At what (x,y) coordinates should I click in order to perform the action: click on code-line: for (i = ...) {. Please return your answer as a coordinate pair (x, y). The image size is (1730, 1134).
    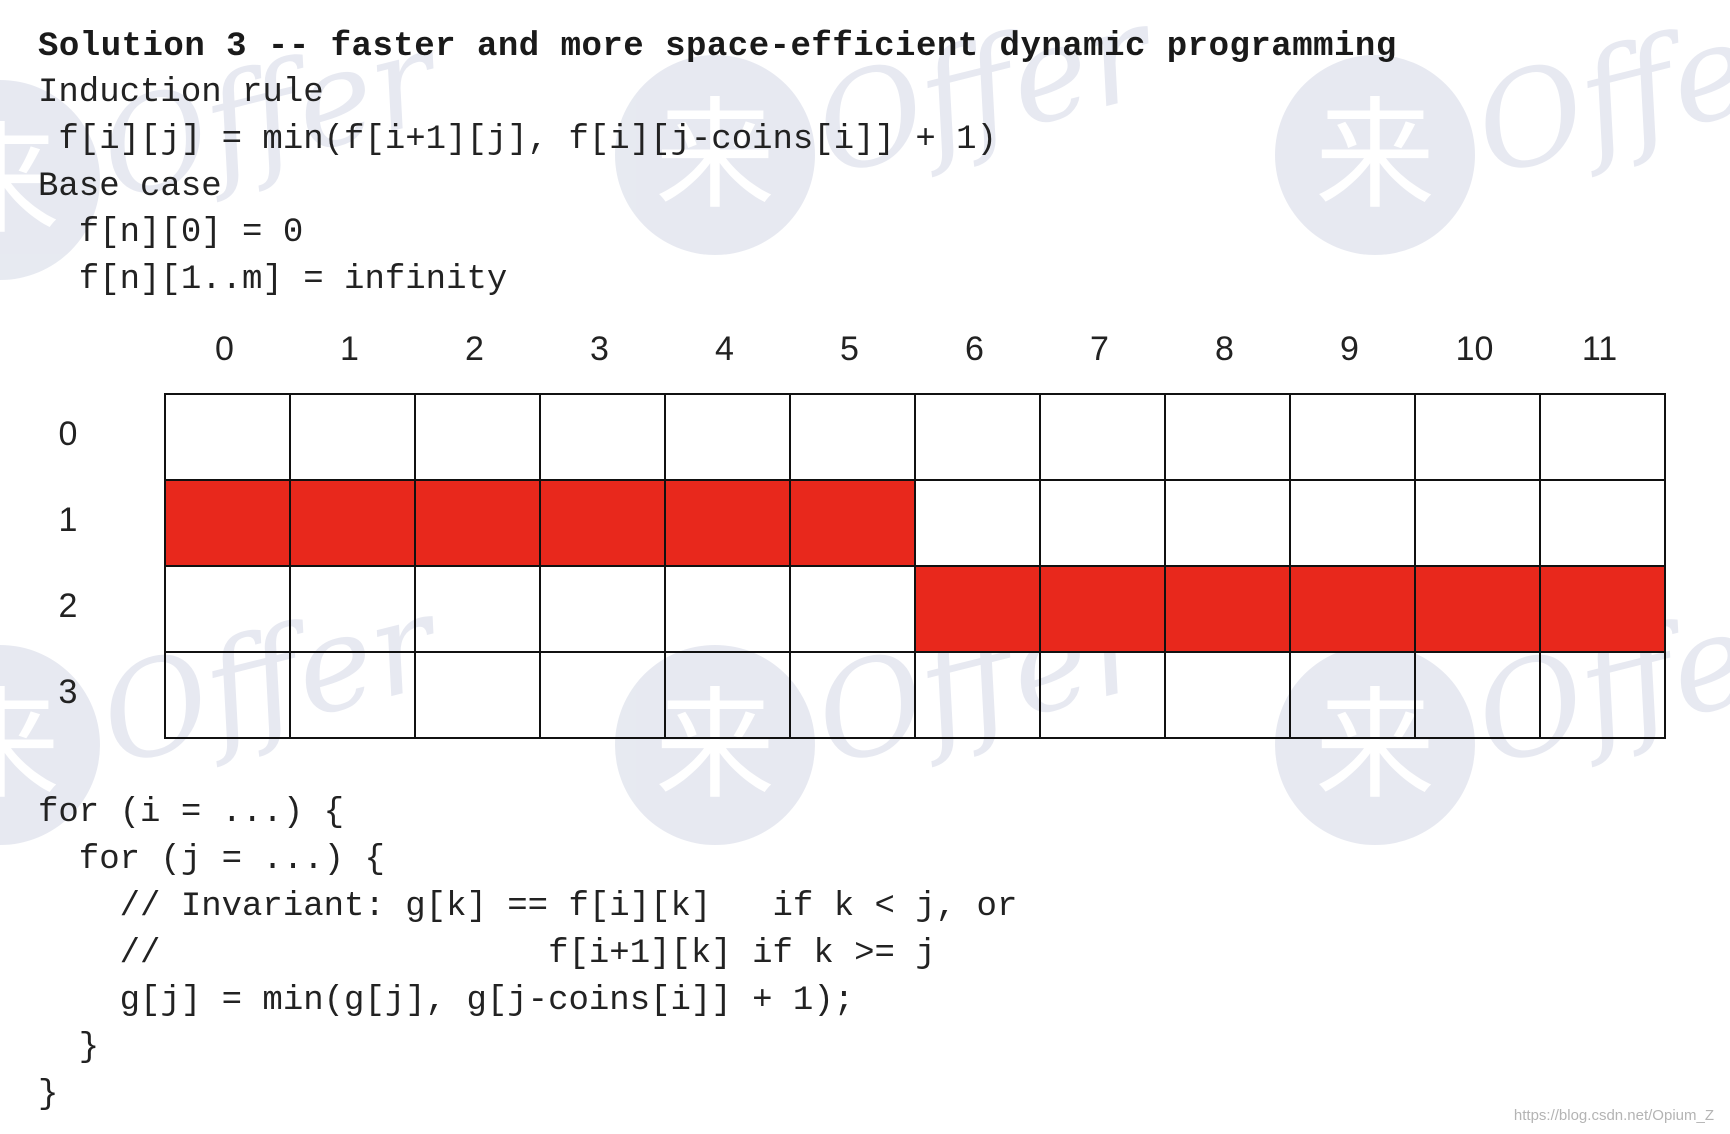
    Looking at the image, I should click on (191, 813).